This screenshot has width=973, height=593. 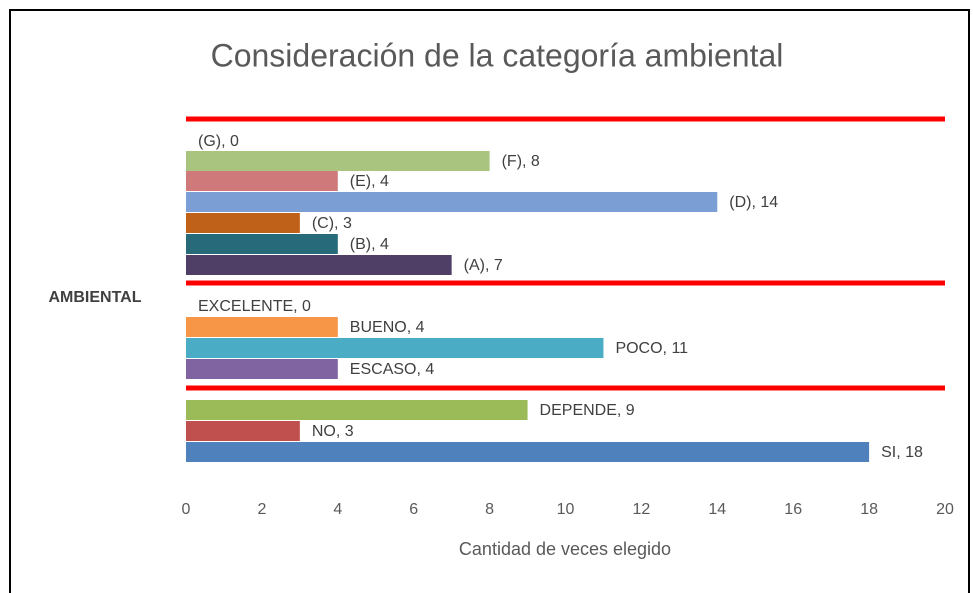 I want to click on data-label: BUENO, 4, so click(x=387, y=327).